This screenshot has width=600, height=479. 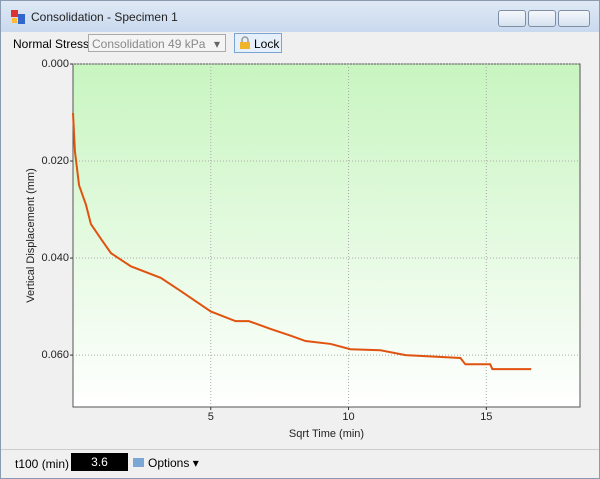 I want to click on options-button: Options ▾, so click(x=165, y=463).